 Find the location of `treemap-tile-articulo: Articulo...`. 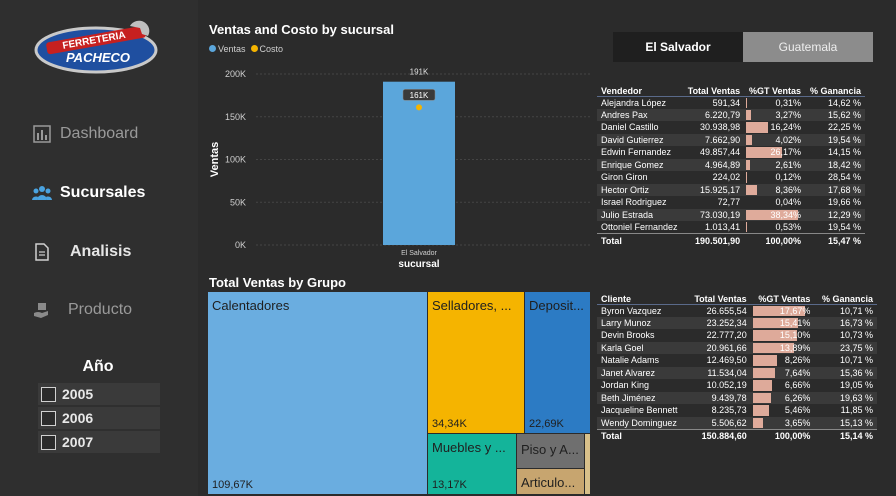

treemap-tile-articulo: Articulo... is located at coordinates (550, 481).